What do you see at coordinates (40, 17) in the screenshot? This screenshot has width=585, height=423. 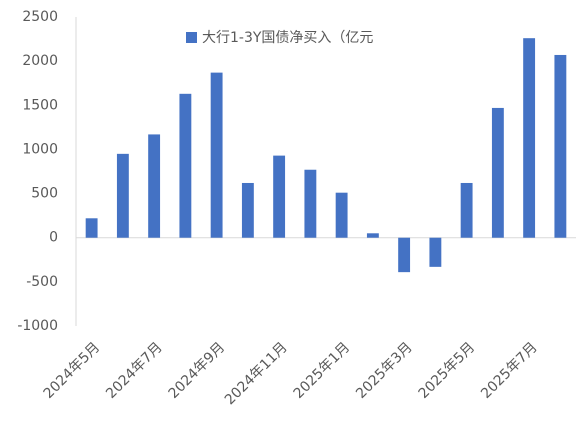 I see `y-tick-label: 2500` at bounding box center [40, 17].